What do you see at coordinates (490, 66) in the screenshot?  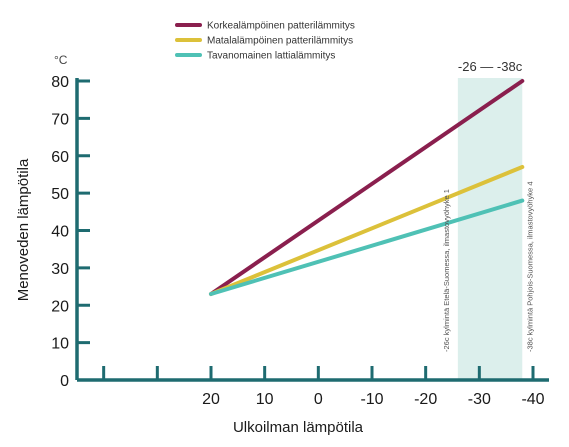 I see `highlight-band-label: -26 — -38c` at bounding box center [490, 66].